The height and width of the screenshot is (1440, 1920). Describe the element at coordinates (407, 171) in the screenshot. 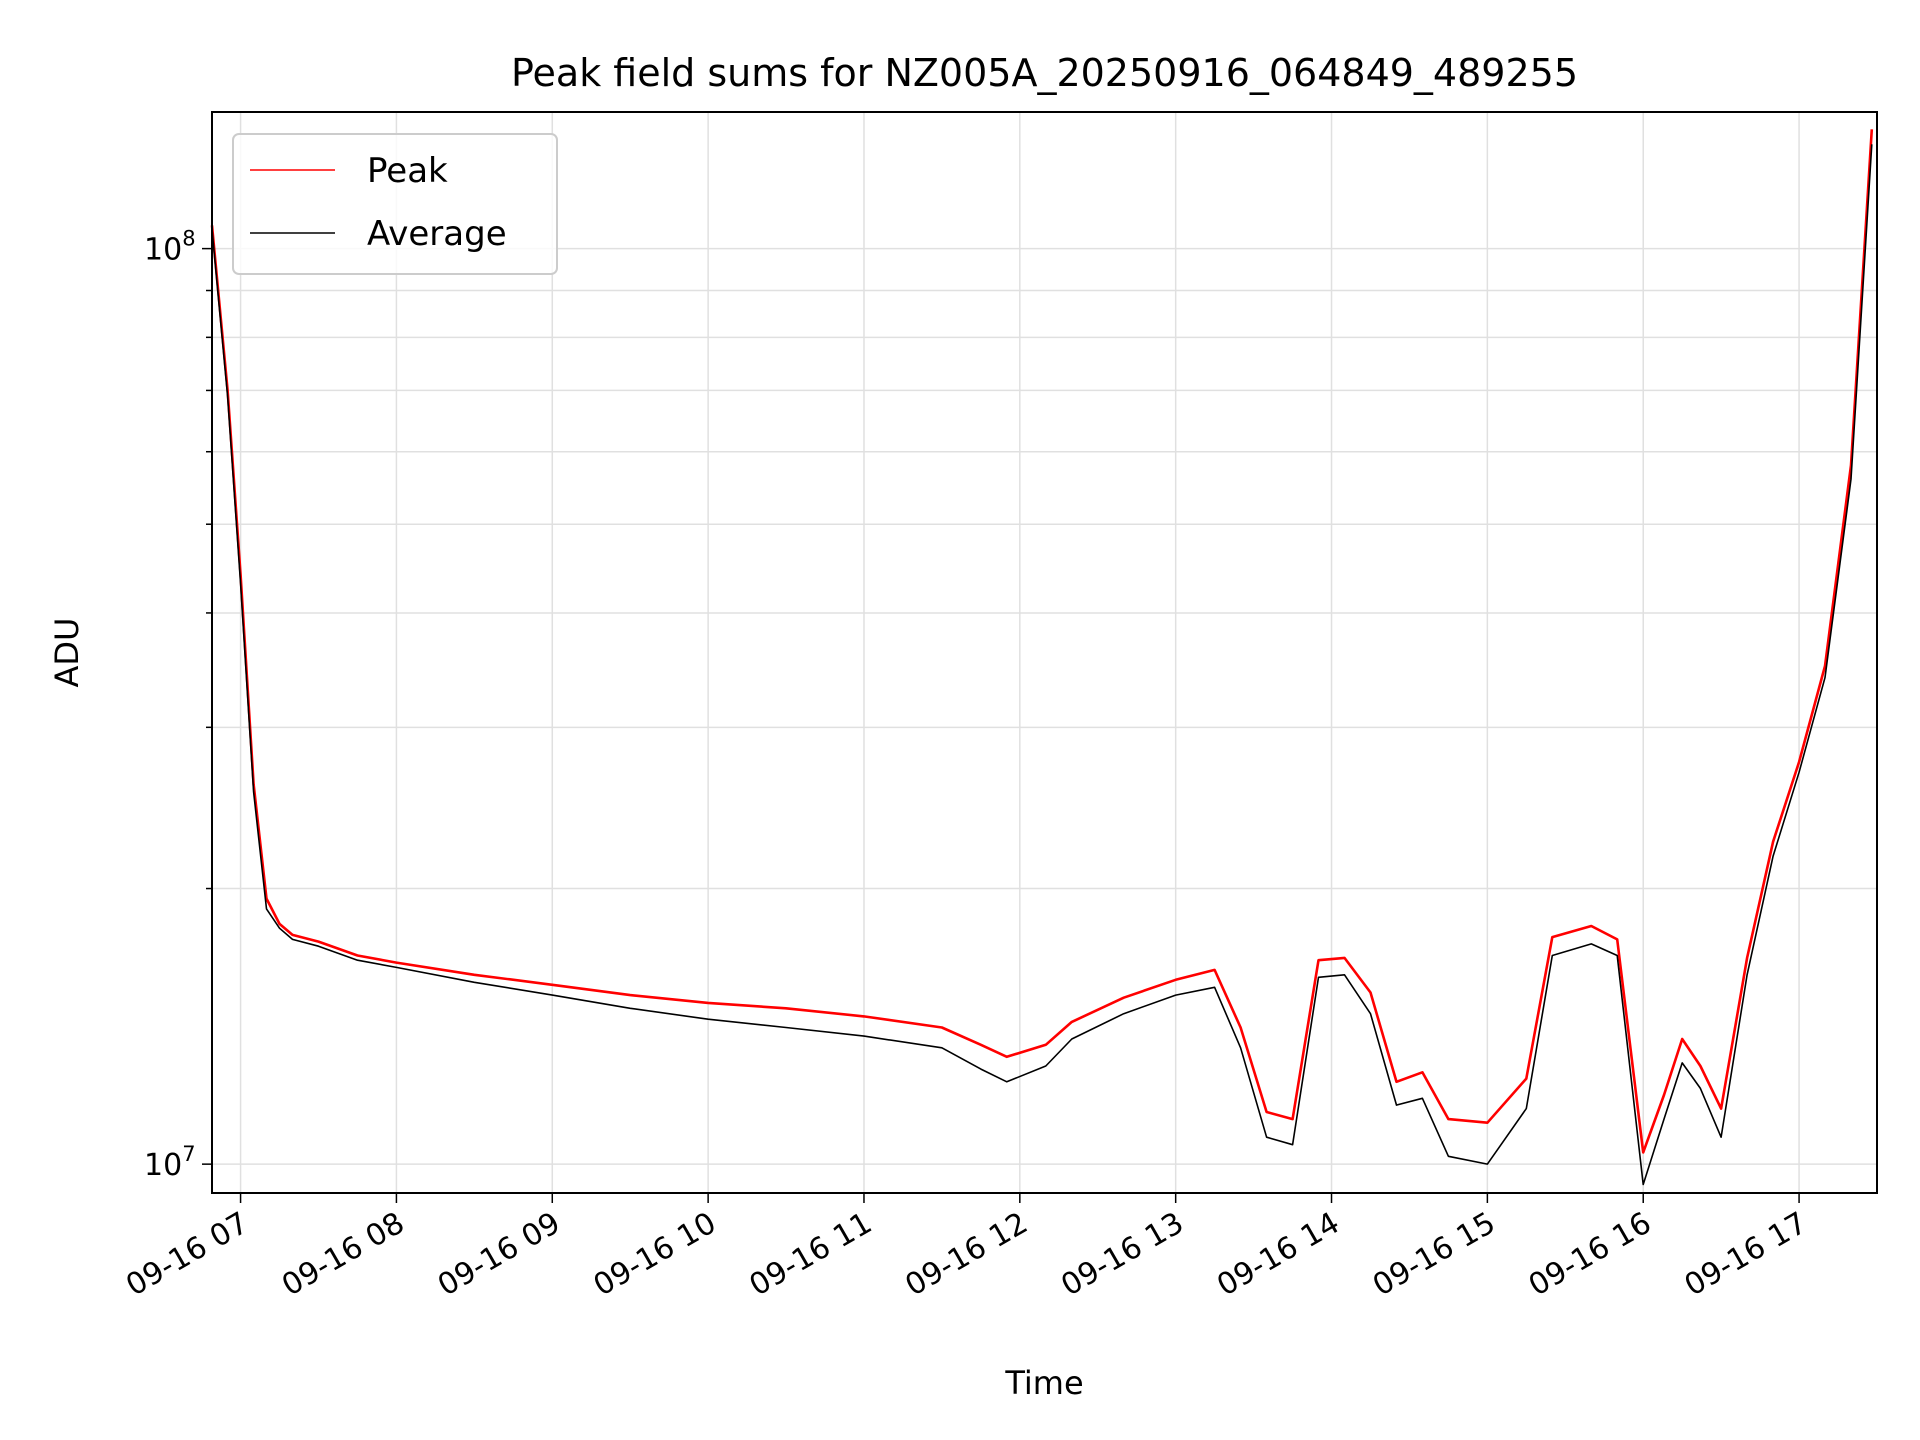

I see `legend-peak-label: Peak` at that location.